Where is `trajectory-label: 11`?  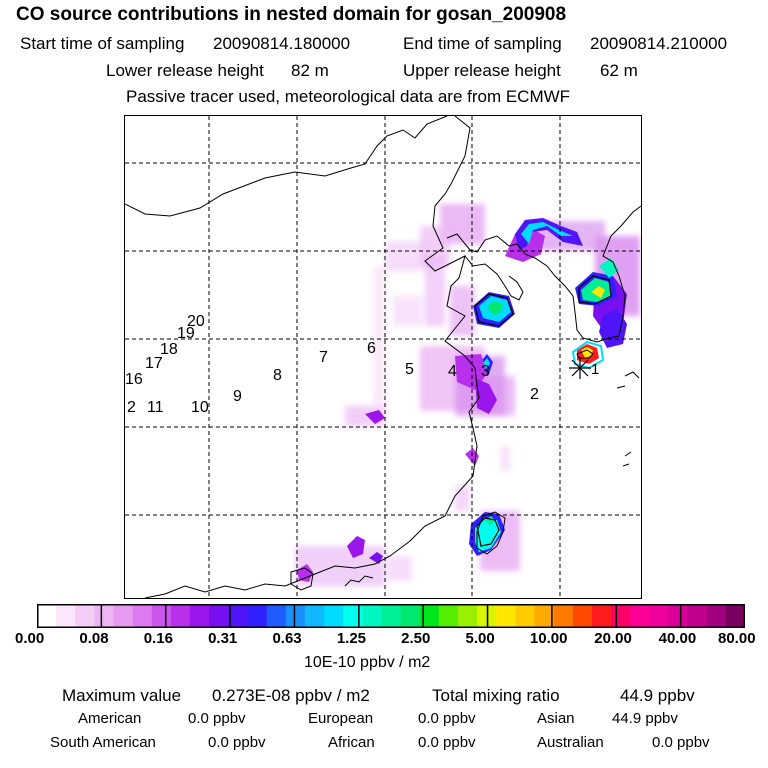 trajectory-label: 11 is located at coordinates (155, 407).